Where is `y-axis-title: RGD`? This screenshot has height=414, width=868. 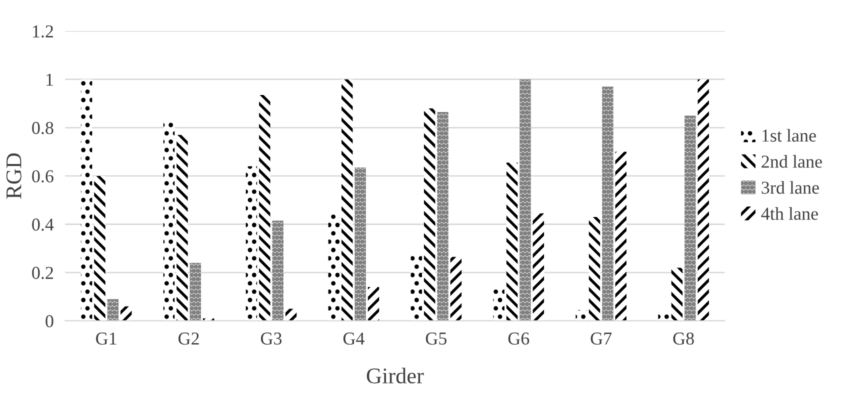 y-axis-title: RGD is located at coordinates (14, 176).